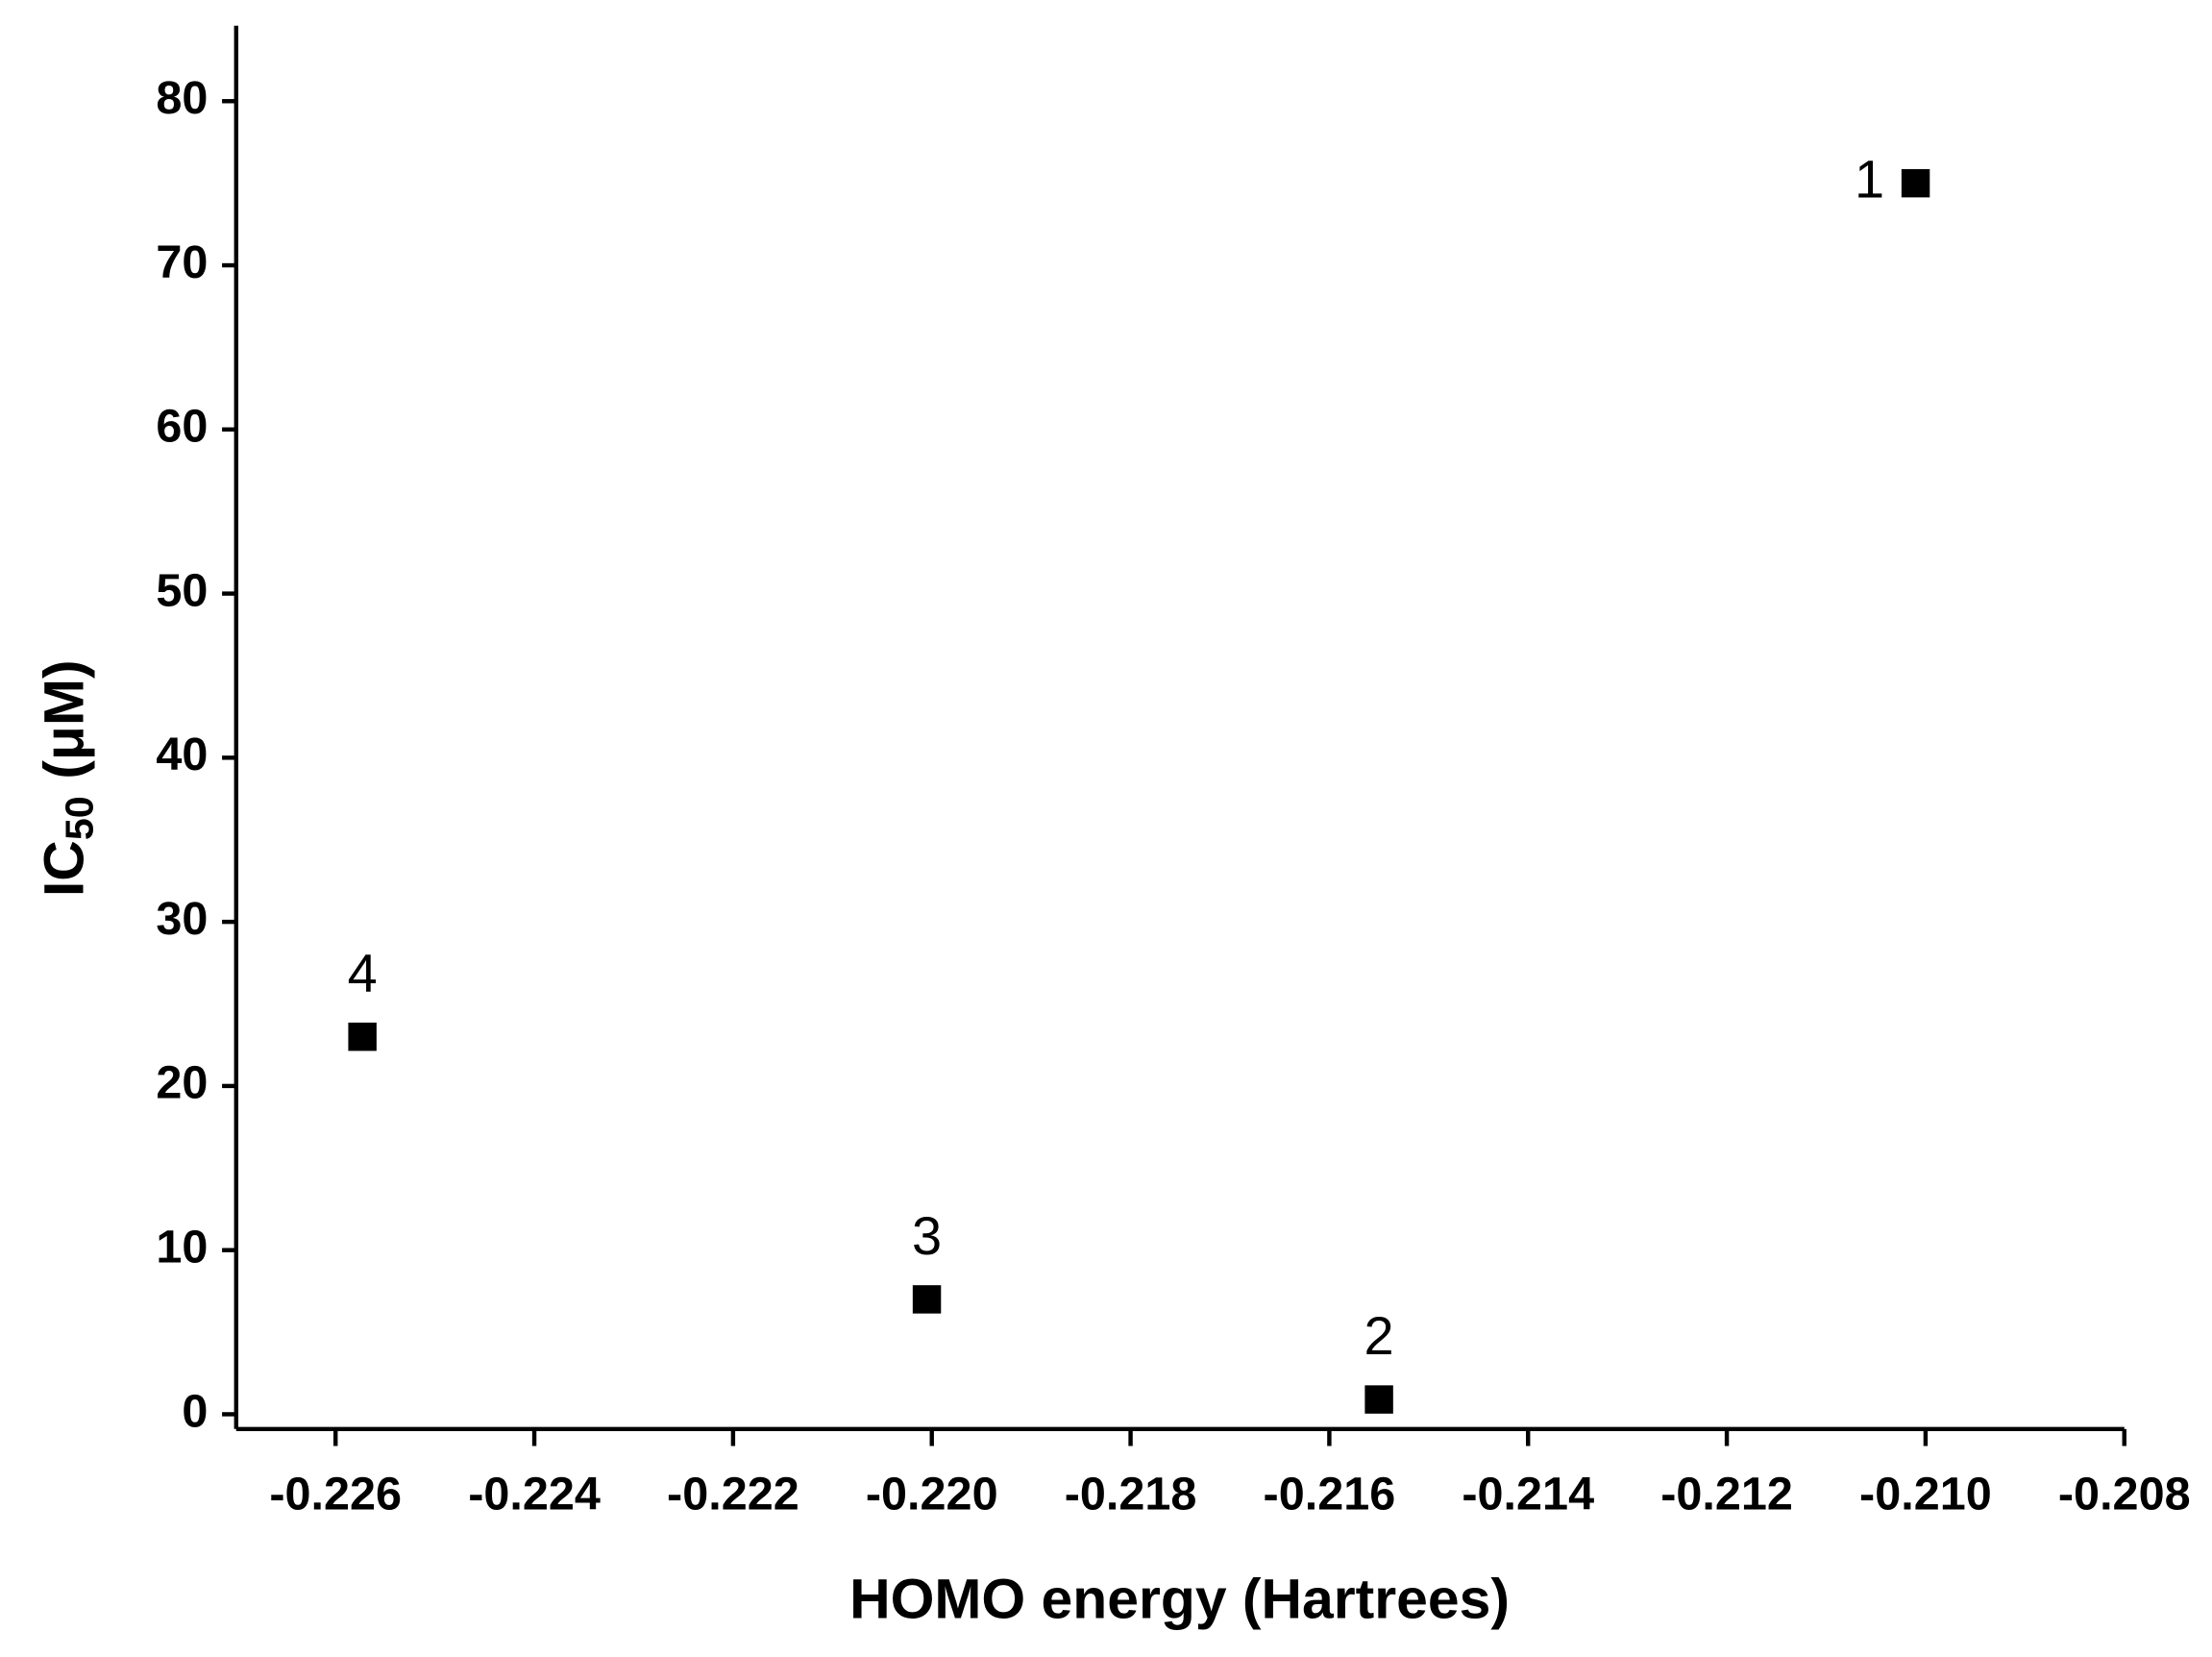 The image size is (2212, 1657). Describe the element at coordinates (1330, 1494) in the screenshot. I see `x-tick-label: -0.216` at that location.